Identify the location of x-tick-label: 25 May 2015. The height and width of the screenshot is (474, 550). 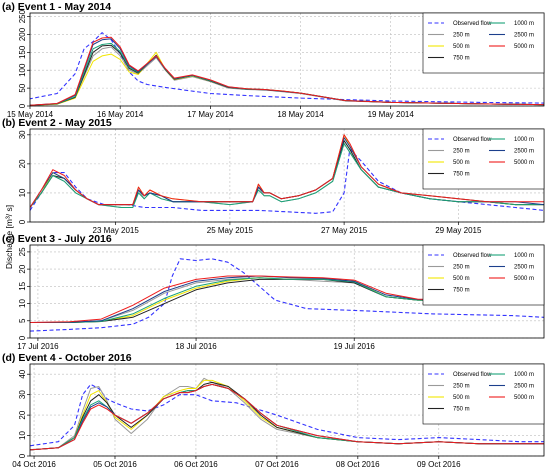
(230, 230).